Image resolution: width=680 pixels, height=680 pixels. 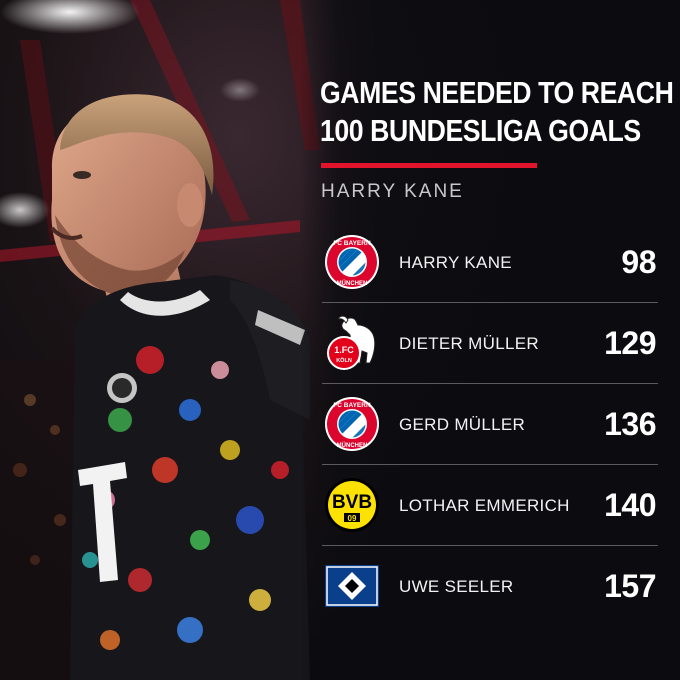 I want to click on list-item: UWE SEELER 157, so click(x=490, y=586).